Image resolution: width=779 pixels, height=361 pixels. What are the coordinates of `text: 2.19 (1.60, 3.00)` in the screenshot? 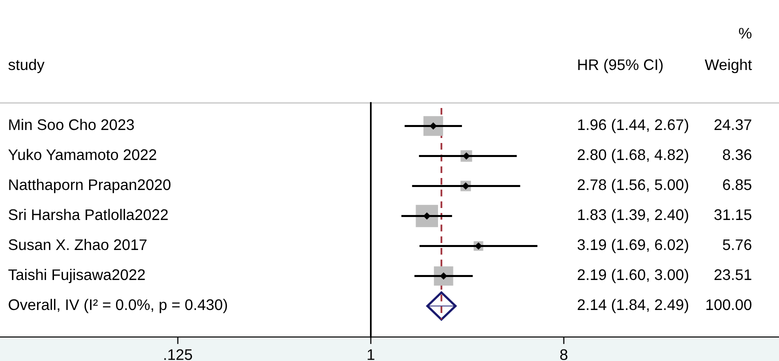 It's located at (633, 276).